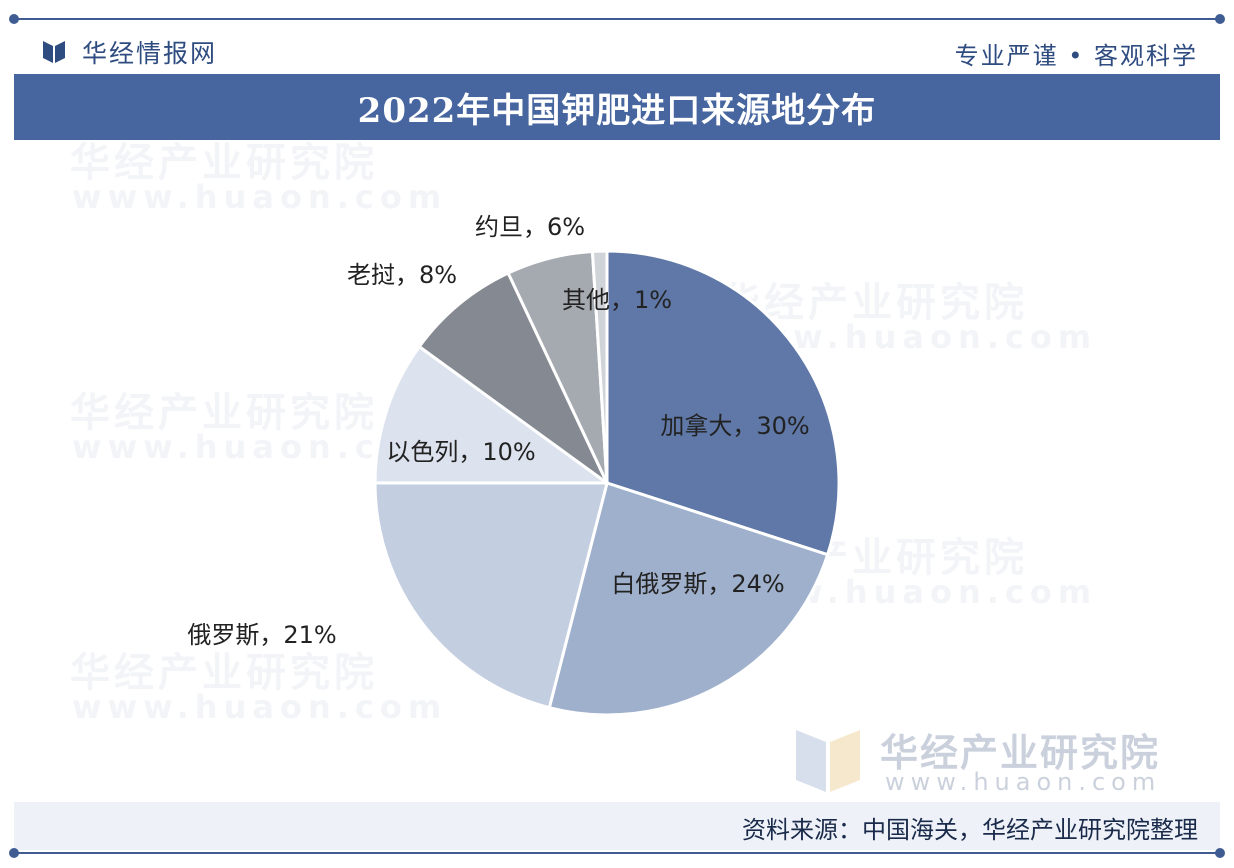 This screenshot has width=1234, height=868. What do you see at coordinates (697, 584) in the screenshot?
I see `pie-label-1: 白俄罗斯，24%` at bounding box center [697, 584].